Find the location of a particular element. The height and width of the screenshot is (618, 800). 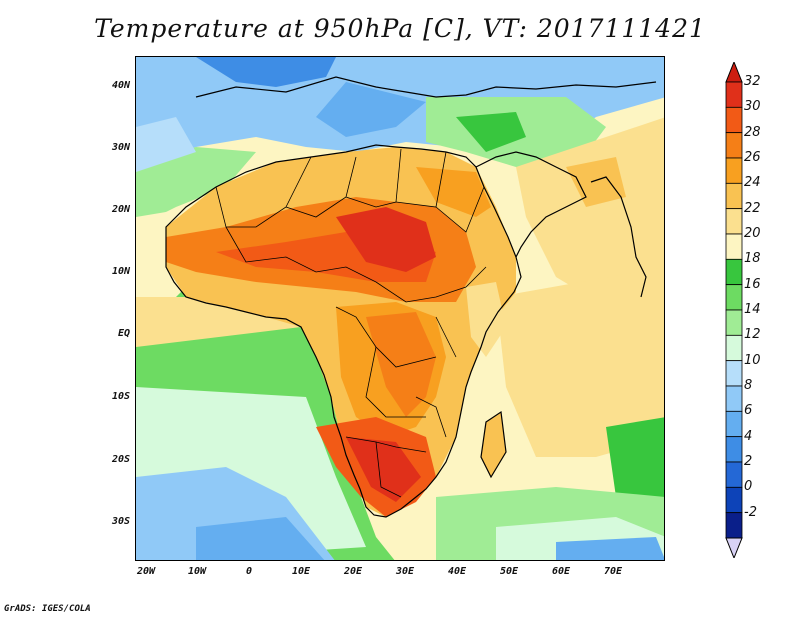

colorbar-label: 10 is located at coordinates (752, 360).